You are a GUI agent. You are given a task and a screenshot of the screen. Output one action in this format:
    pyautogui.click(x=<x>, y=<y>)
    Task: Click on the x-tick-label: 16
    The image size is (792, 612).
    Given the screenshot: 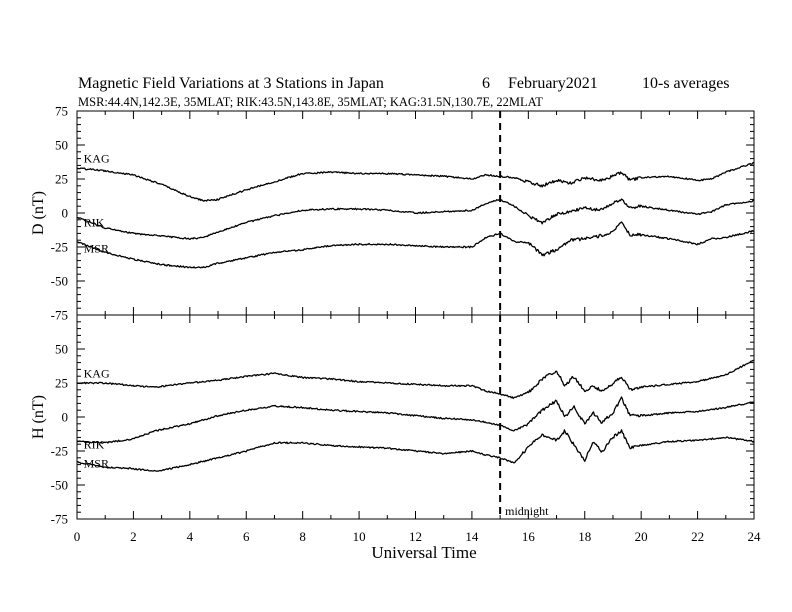 What is the action you would take?
    pyautogui.click(x=529, y=536)
    